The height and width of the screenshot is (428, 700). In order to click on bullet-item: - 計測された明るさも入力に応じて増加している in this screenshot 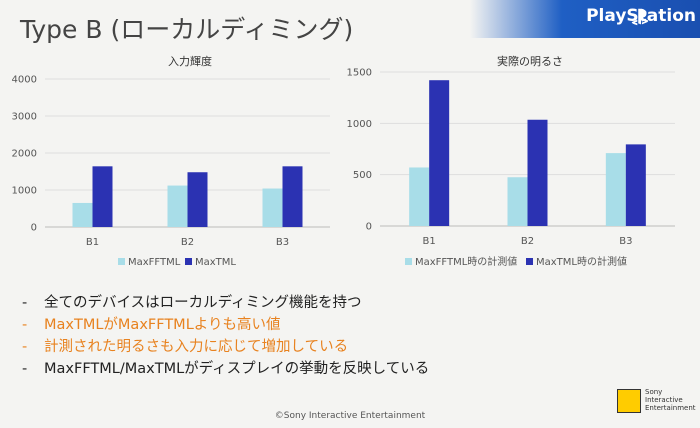, I will do `click(302, 347)`.